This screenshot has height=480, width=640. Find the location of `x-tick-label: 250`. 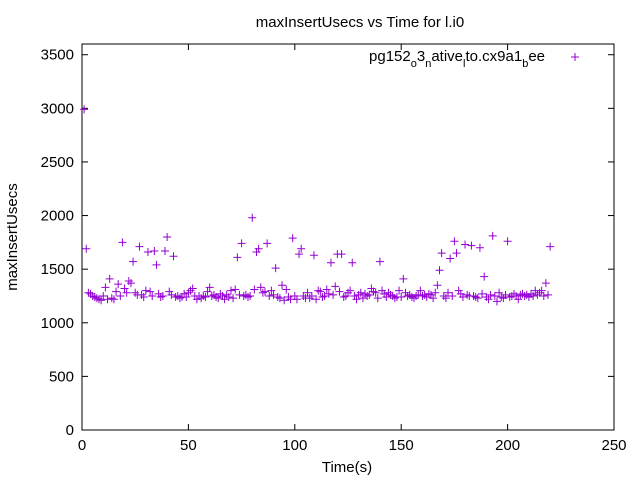

x-tick-label: 250 is located at coordinates (613, 445).